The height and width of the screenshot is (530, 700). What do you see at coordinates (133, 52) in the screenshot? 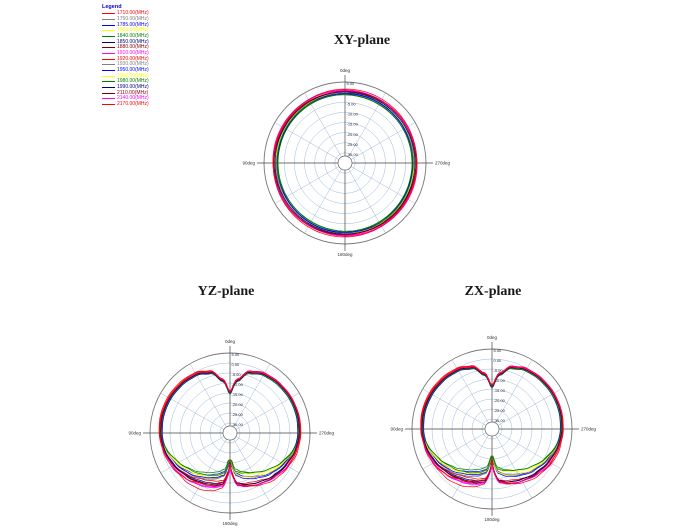
I see `legend-item-label: 1910.00(MHz)` at bounding box center [133, 52].